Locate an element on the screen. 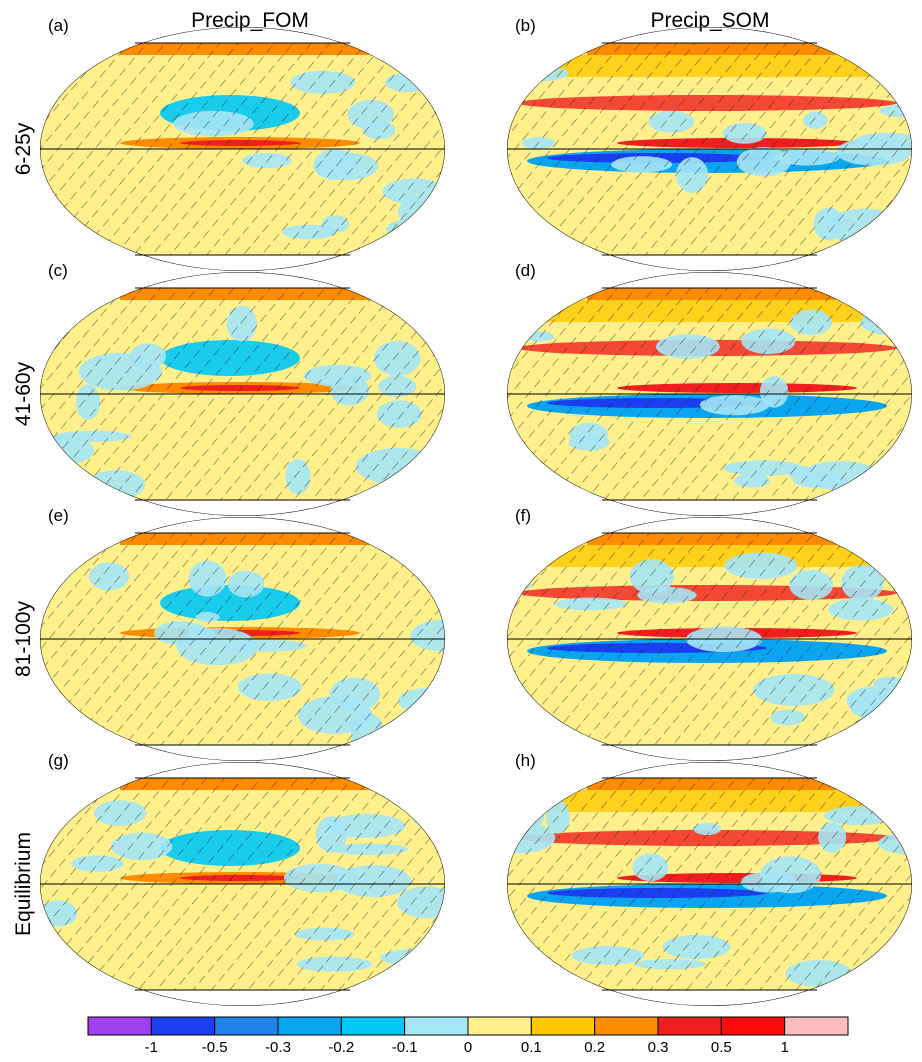 This screenshot has width=922, height=1062. row-label: 41-60y is located at coordinates (23, 393).